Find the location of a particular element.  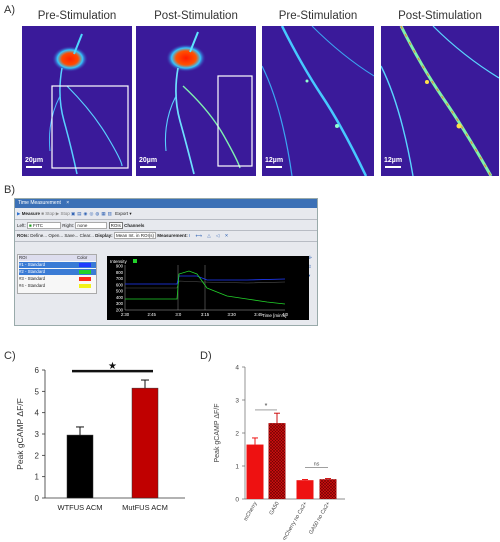

rois-button: ROIs is located at coordinates (115, 225).